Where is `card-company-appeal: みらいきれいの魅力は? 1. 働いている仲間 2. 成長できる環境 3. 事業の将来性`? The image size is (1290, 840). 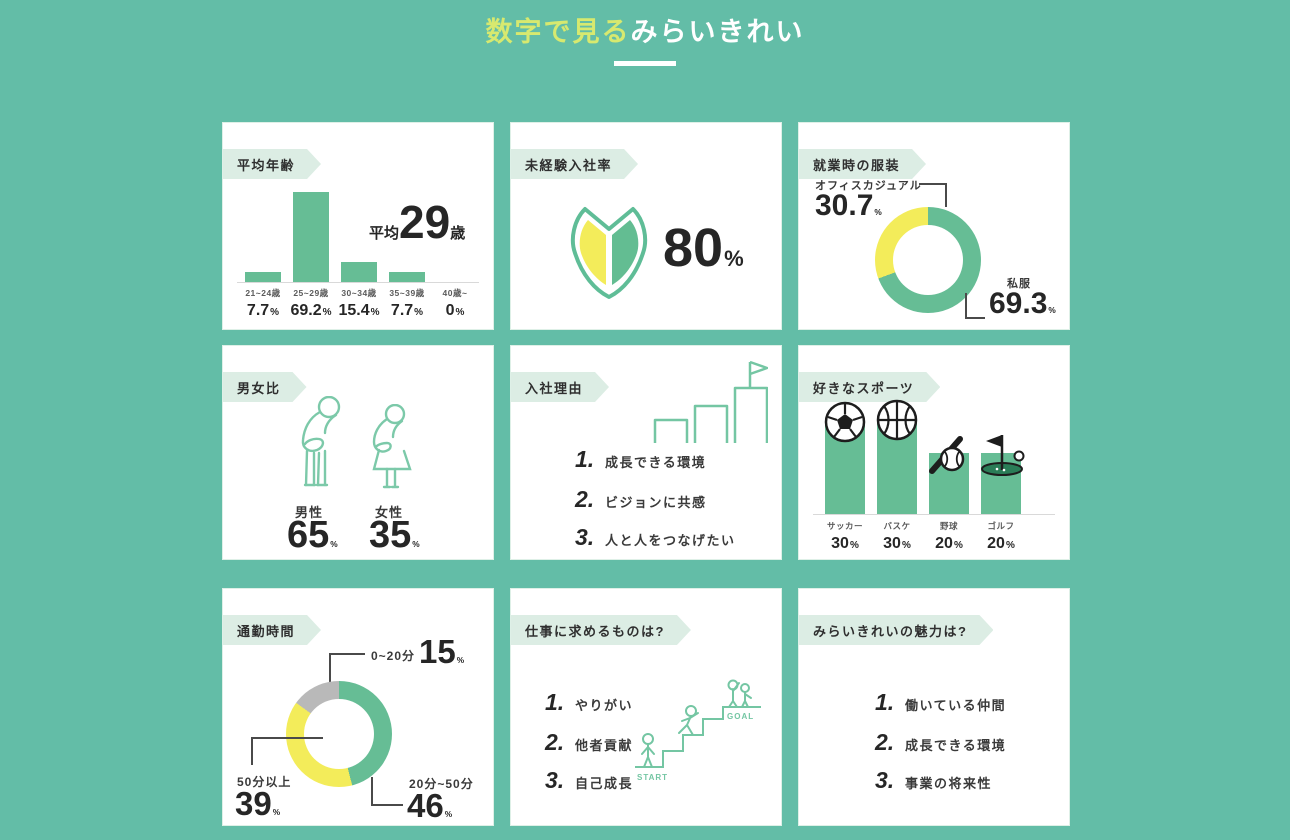 card-company-appeal: みらいきれいの魅力は? 1. 働いている仲間 2. 成長できる環境 3. 事業の将来性 is located at coordinates (934, 707).